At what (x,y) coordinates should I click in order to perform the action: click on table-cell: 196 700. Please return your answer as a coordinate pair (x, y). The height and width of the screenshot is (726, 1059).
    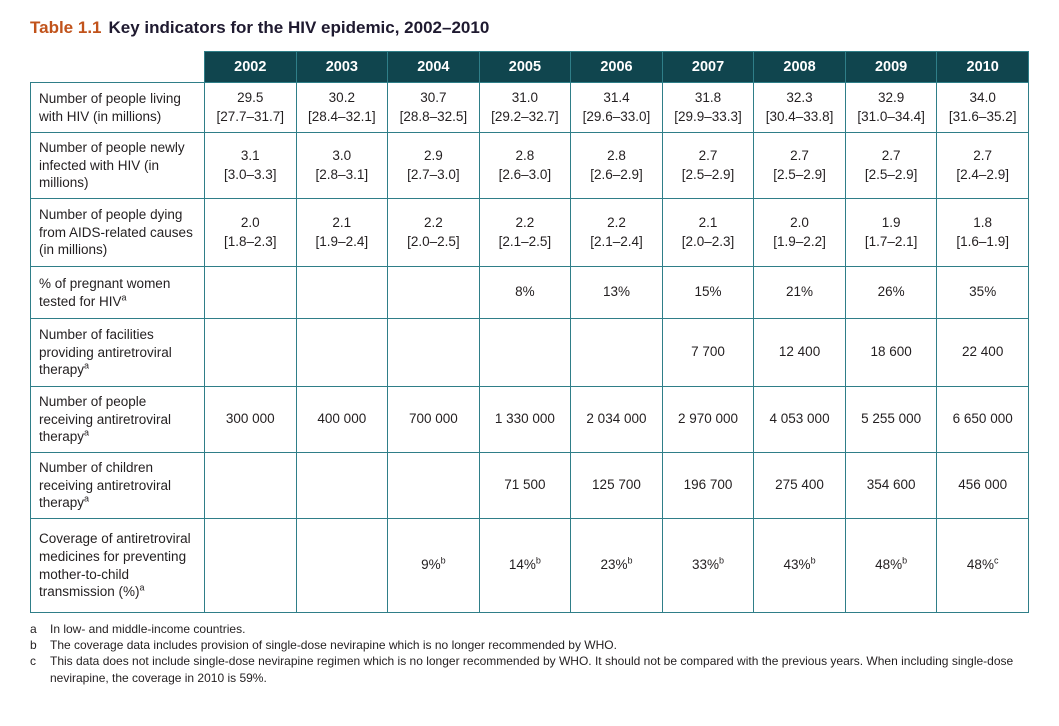
    Looking at the image, I should click on (708, 485).